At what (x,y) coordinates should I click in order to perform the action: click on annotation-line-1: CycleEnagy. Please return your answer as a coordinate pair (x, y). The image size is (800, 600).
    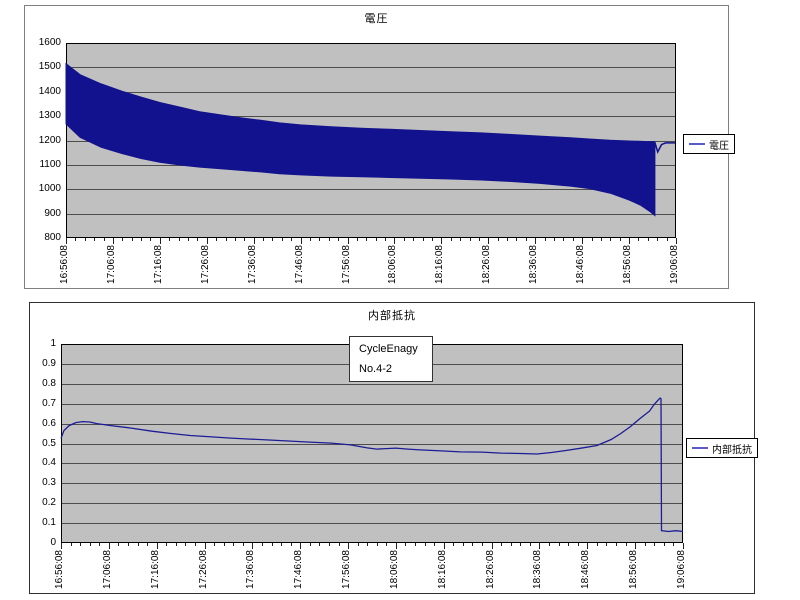
    Looking at the image, I should click on (388, 349).